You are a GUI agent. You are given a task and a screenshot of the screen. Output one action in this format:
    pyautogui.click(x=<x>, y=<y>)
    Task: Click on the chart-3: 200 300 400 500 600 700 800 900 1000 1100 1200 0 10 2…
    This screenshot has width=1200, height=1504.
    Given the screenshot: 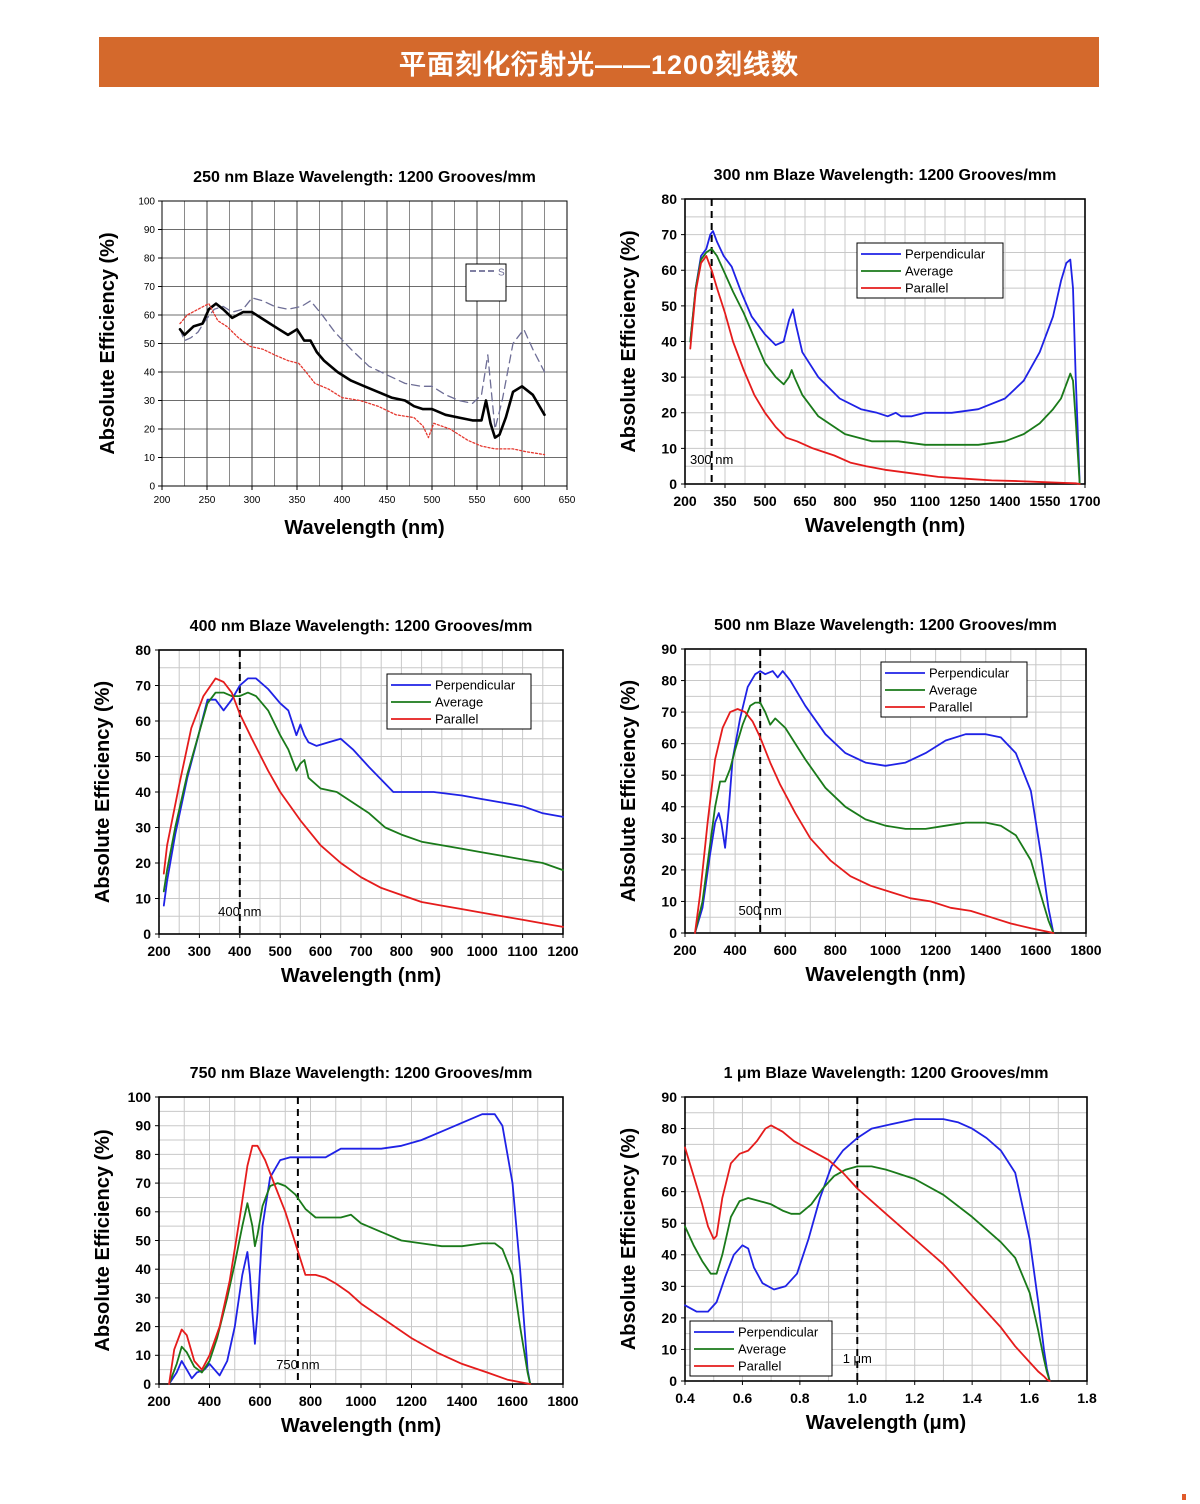 What is the action you would take?
    pyautogui.click(x=335, y=802)
    